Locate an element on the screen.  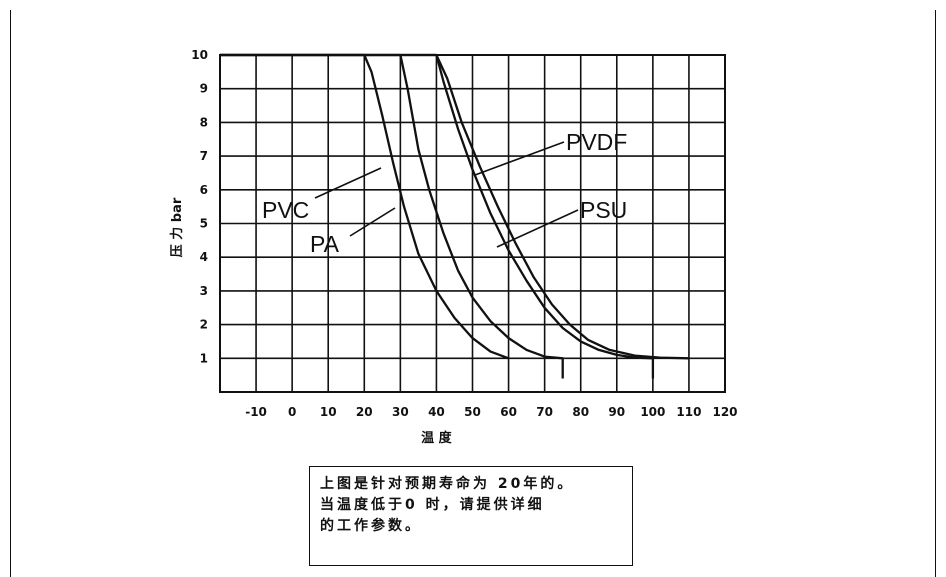
leader-line-pa is located at coordinates (372, 222).